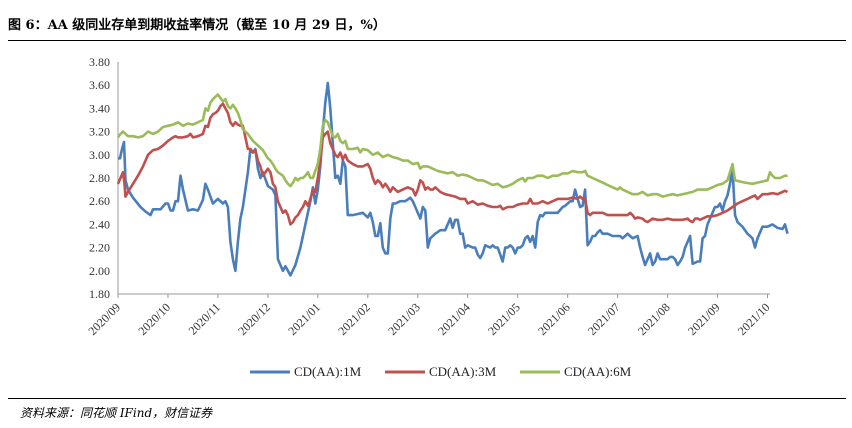 Image resolution: width=852 pixels, height=428 pixels. What do you see at coordinates (354, 319) in the screenshot?
I see `x-tick-label: 2021/02` at bounding box center [354, 319].